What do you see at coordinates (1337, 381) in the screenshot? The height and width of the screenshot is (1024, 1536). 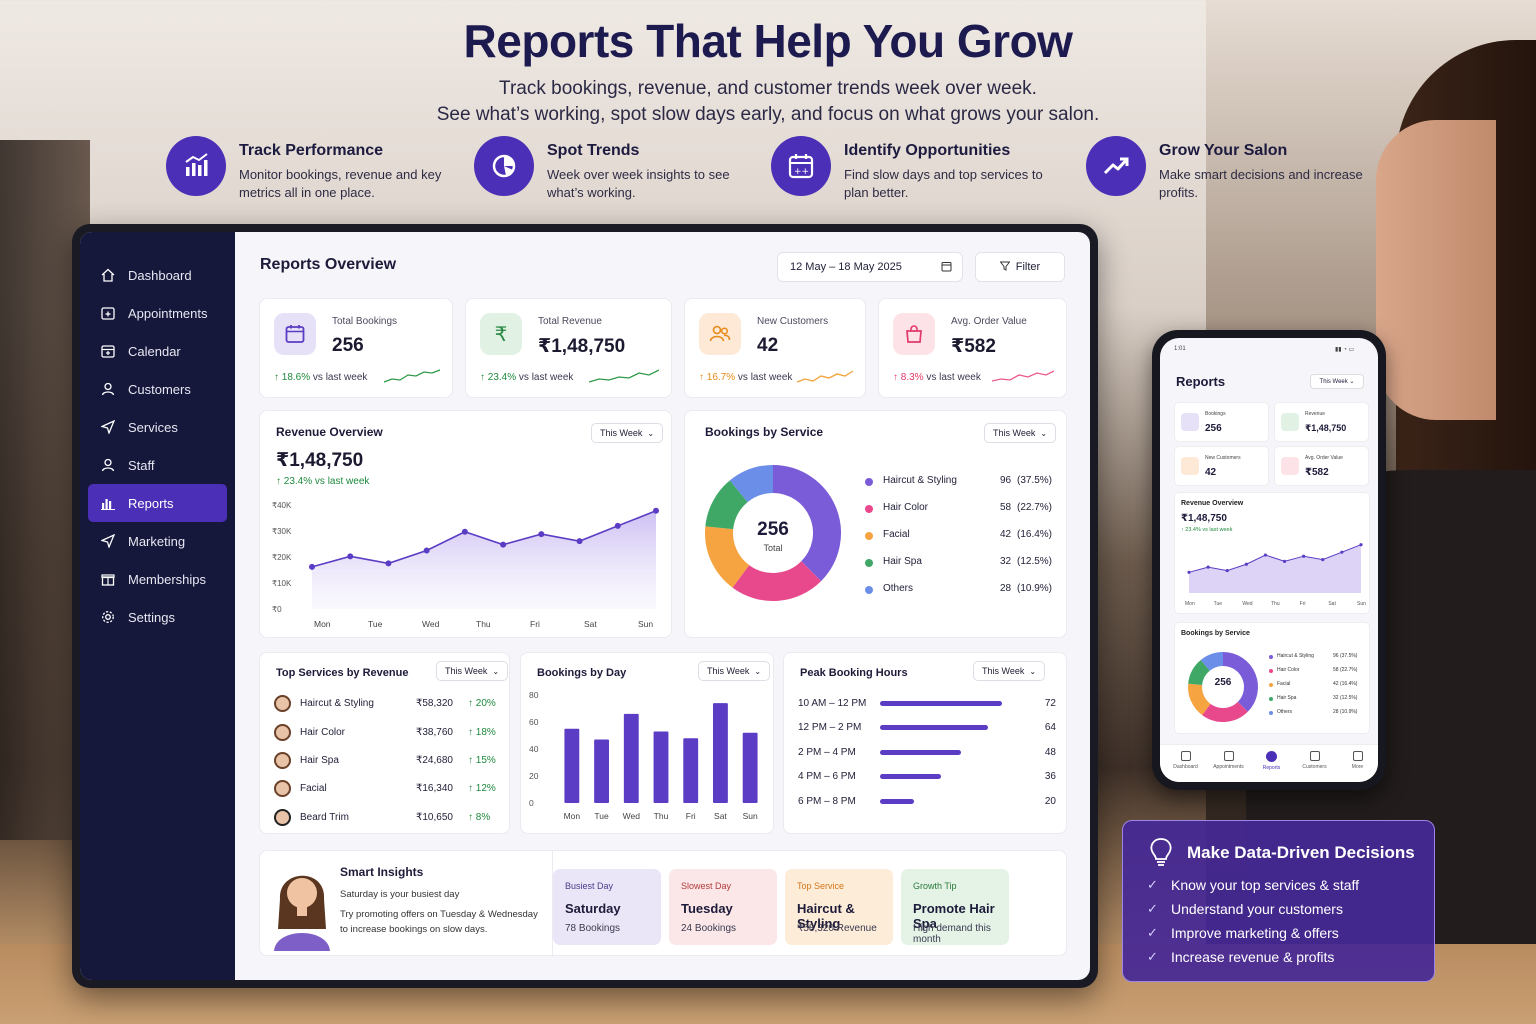 I see `phone-period-dropdown: This Week ⌄` at bounding box center [1337, 381].